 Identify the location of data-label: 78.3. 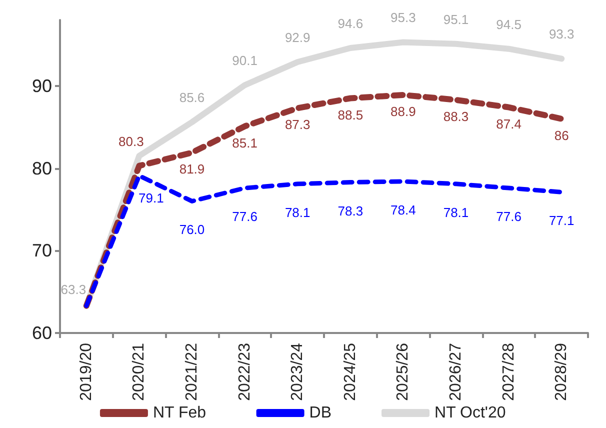
(351, 210).